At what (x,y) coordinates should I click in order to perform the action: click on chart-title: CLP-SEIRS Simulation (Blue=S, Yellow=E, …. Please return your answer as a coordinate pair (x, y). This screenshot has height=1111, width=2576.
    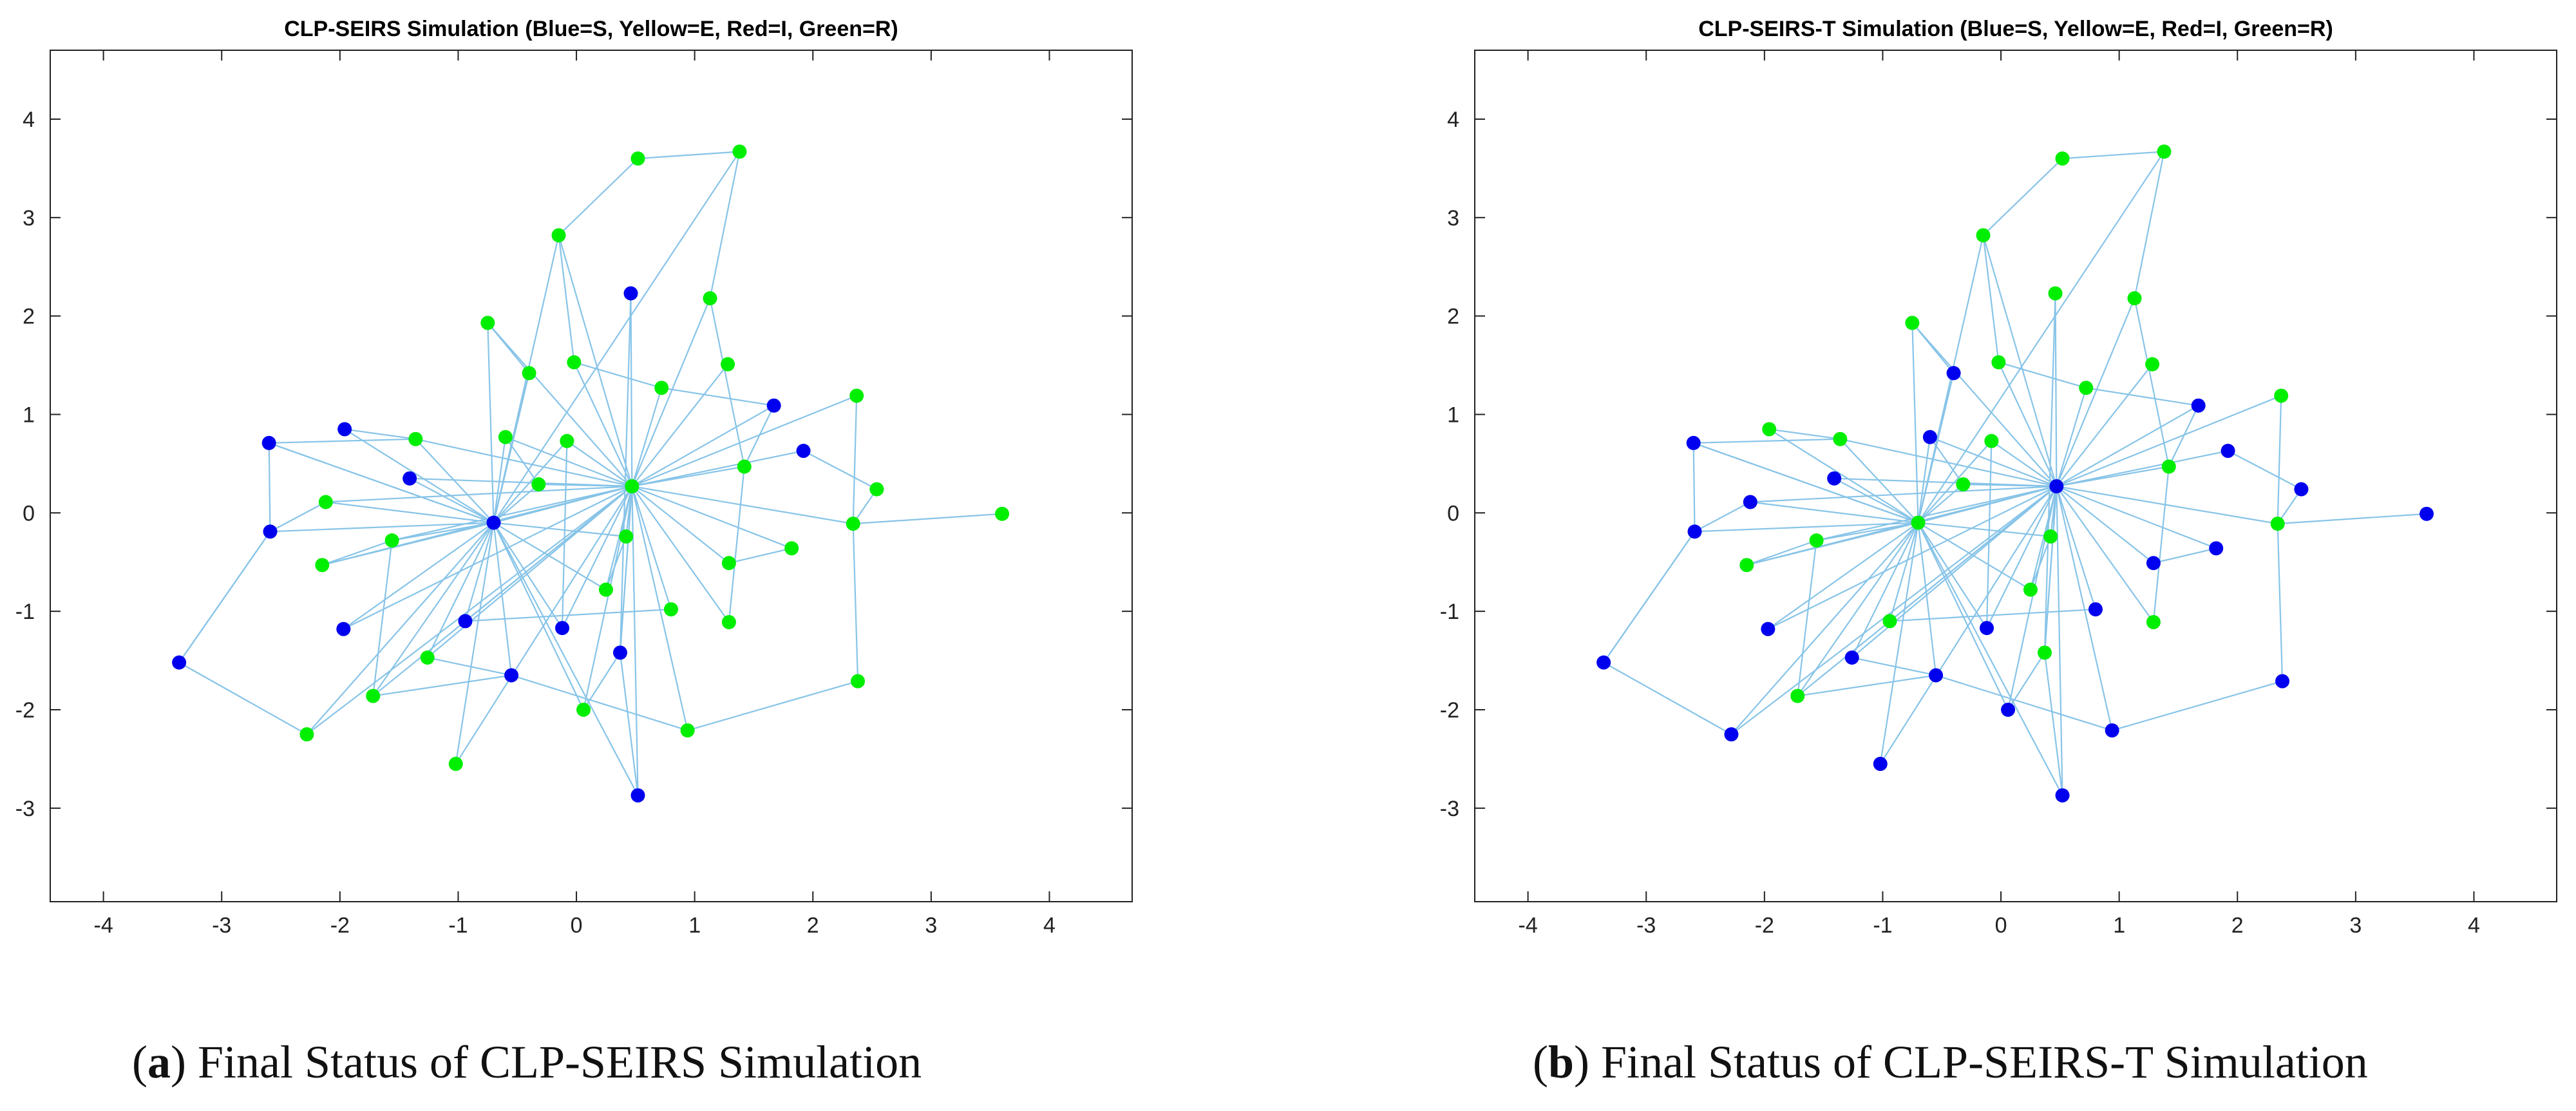
    Looking at the image, I should click on (591, 29).